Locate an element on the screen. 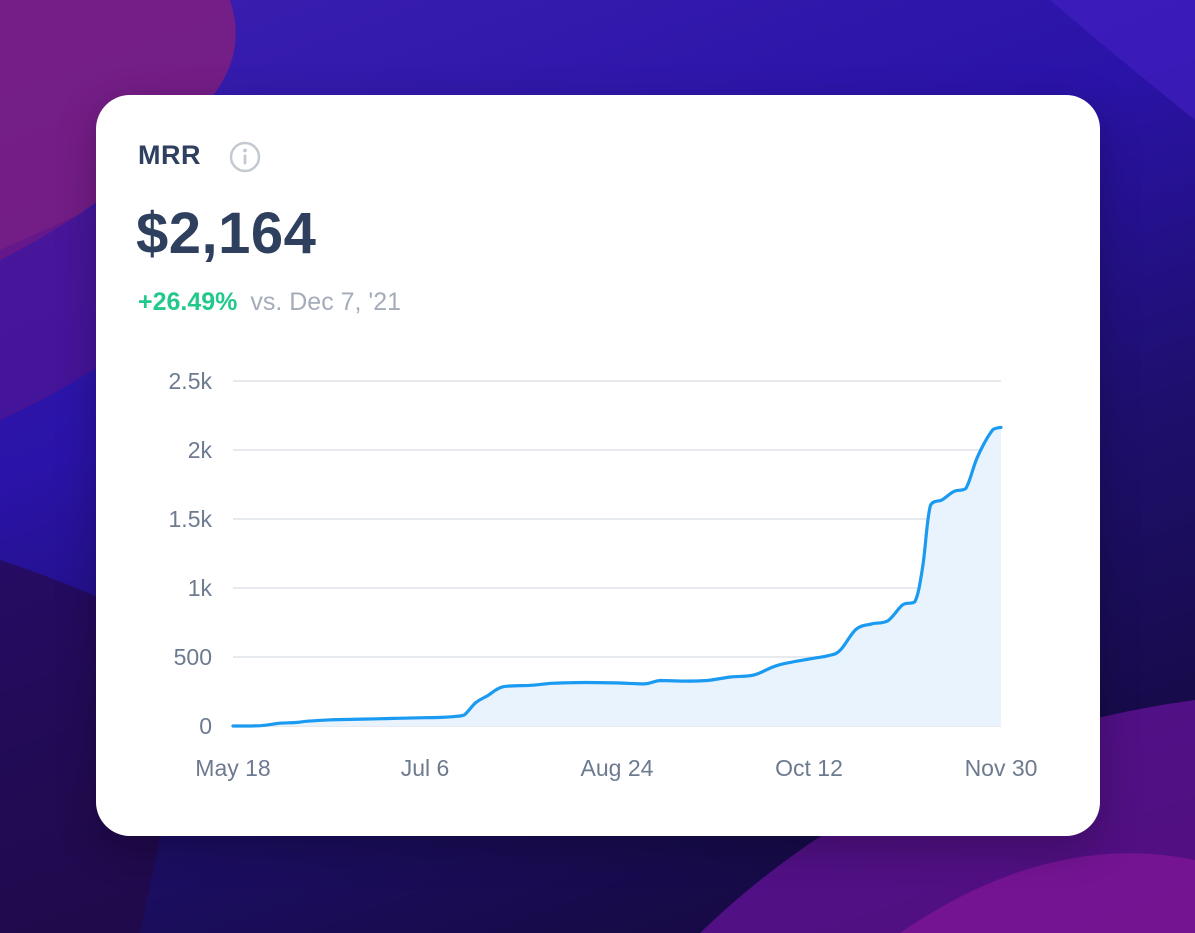 The image size is (1195, 933). x-tick-label: Jul 6 is located at coordinates (425, 768).